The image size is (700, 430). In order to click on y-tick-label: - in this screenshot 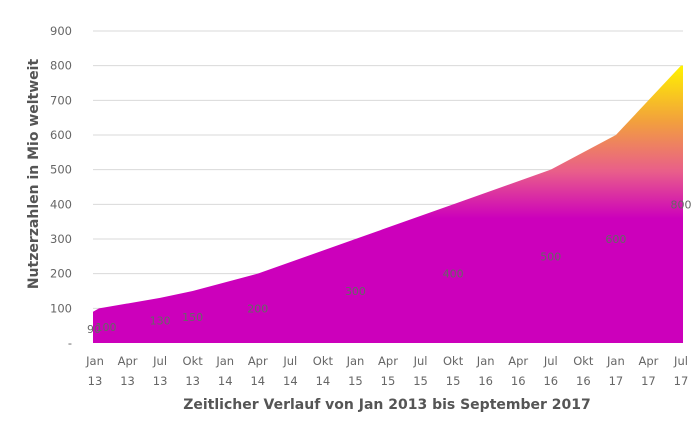, I will do `click(70, 343)`.